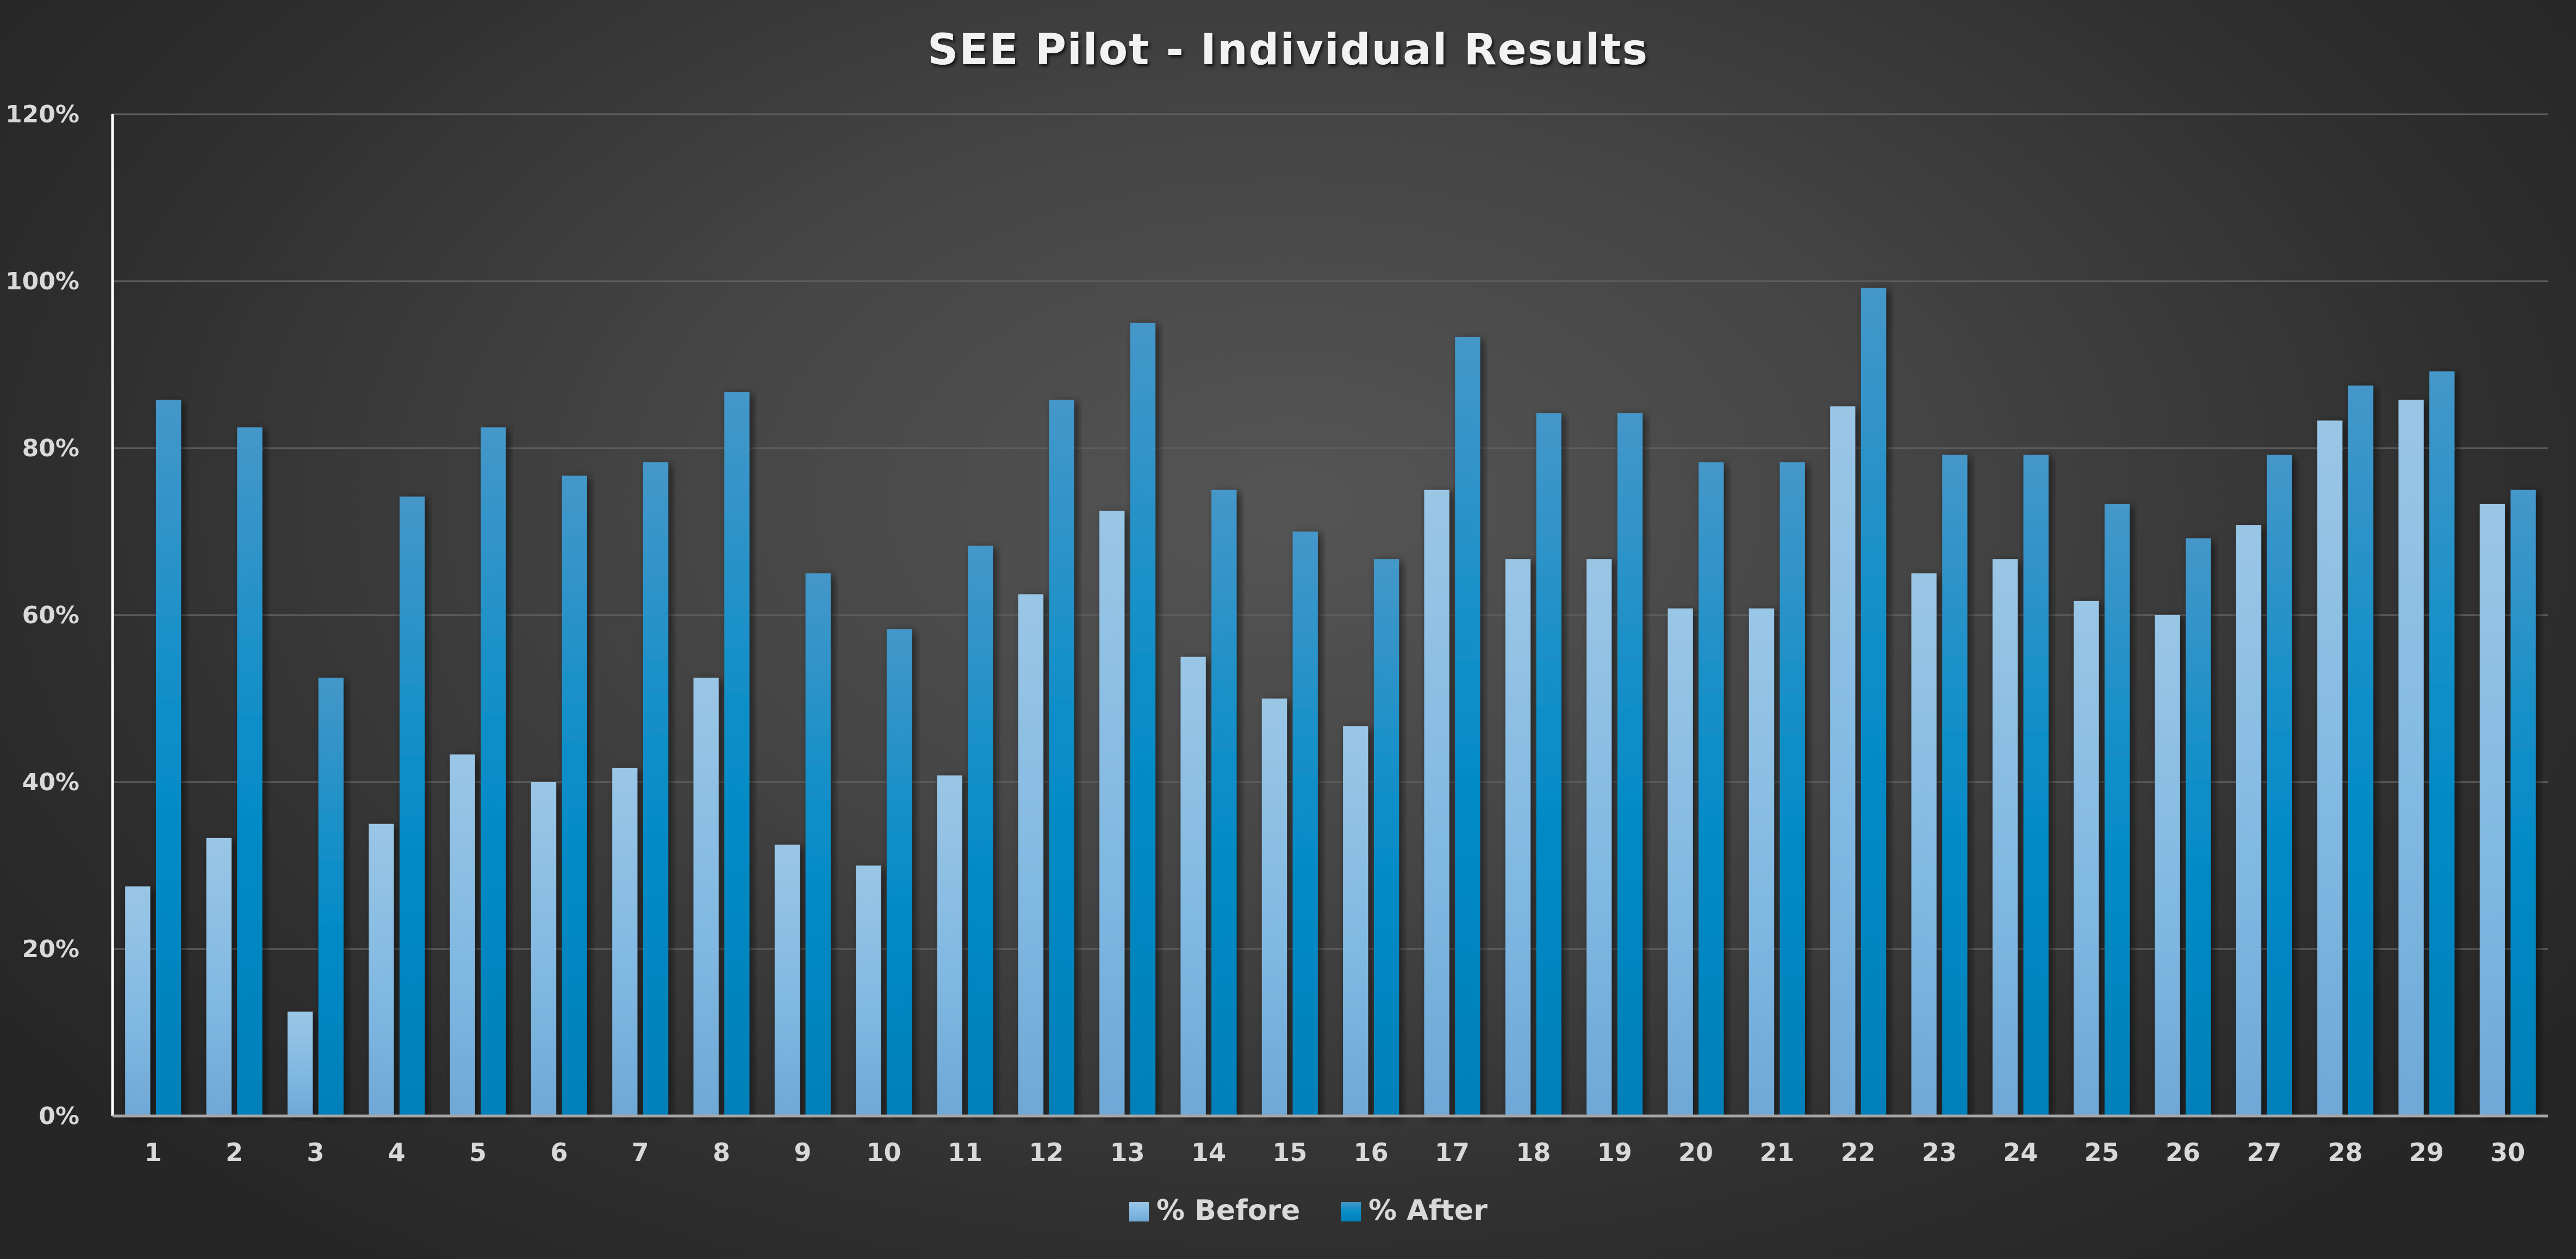 The height and width of the screenshot is (1259, 2576). I want to click on x-tick-label: 13, so click(1127, 1152).